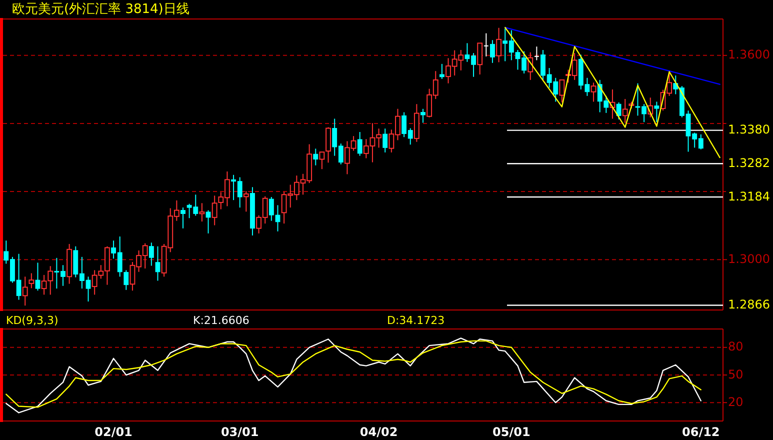 This screenshot has width=773, height=440. I want to click on ref-line-label: 1.2866, so click(749, 305).